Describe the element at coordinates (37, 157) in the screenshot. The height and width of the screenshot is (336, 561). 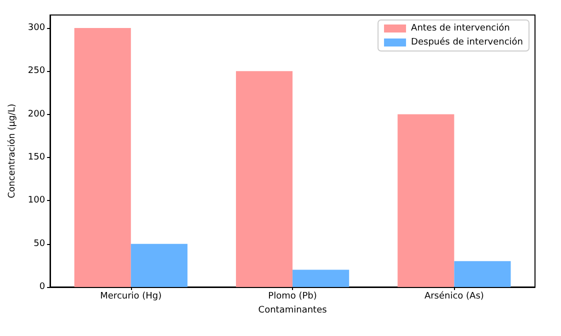
I see `y-tick-label: 150` at that location.